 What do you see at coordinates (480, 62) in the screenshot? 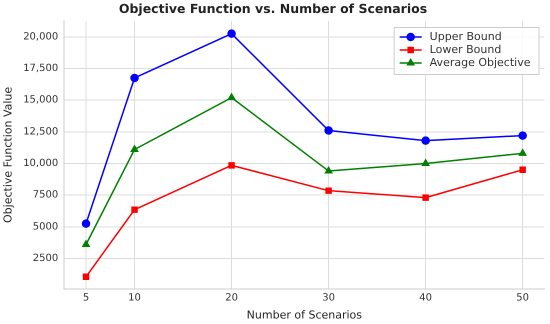
I see `legend-label: Average Objective` at bounding box center [480, 62].